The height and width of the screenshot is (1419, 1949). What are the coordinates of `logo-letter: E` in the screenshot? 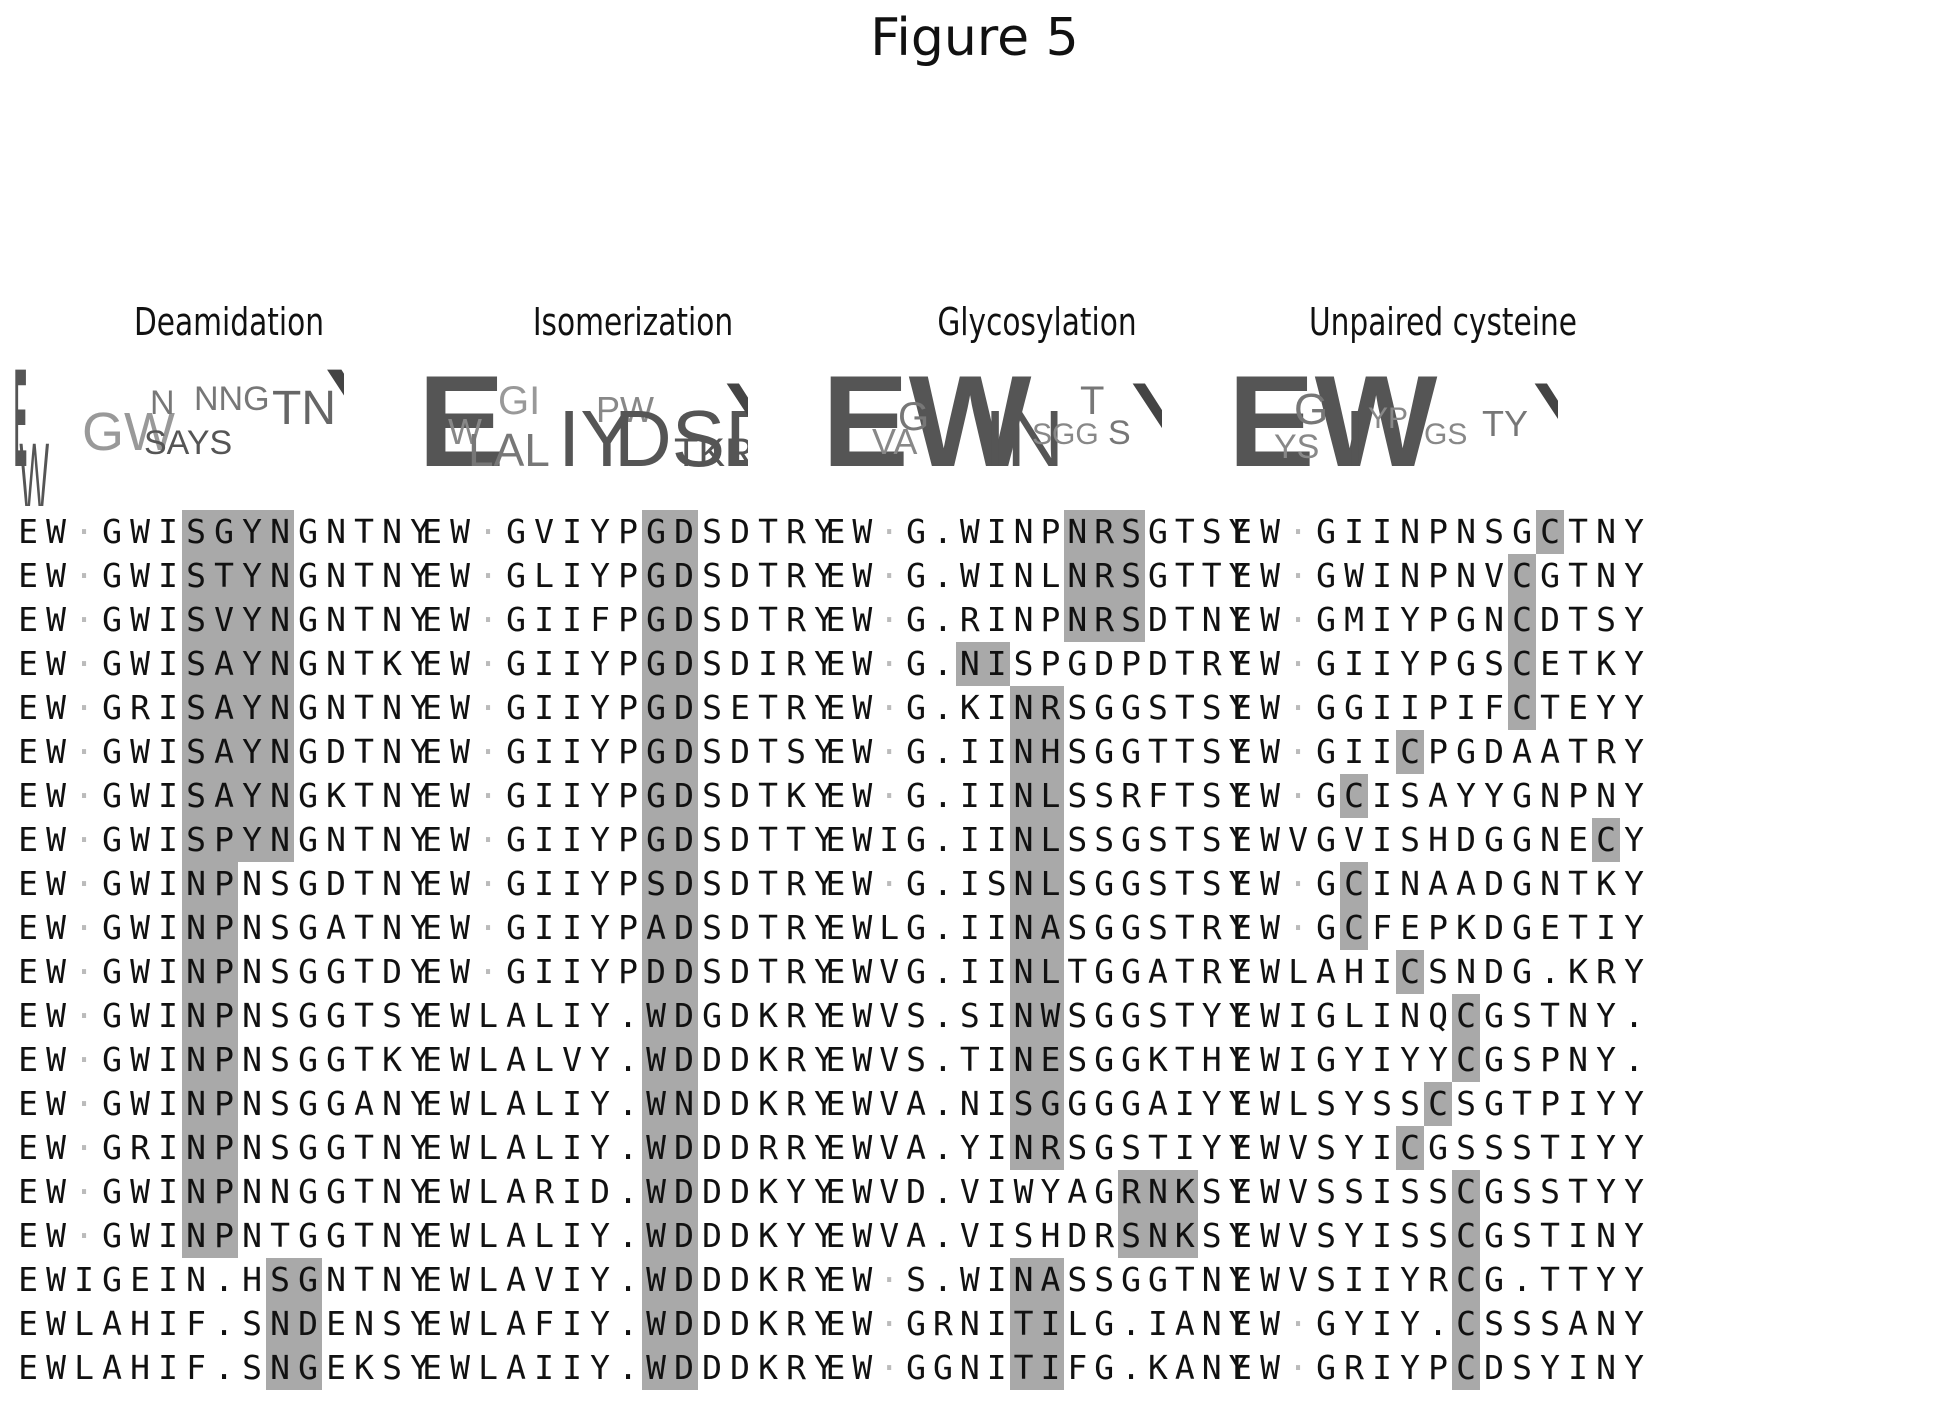 It's located at (461, 424).